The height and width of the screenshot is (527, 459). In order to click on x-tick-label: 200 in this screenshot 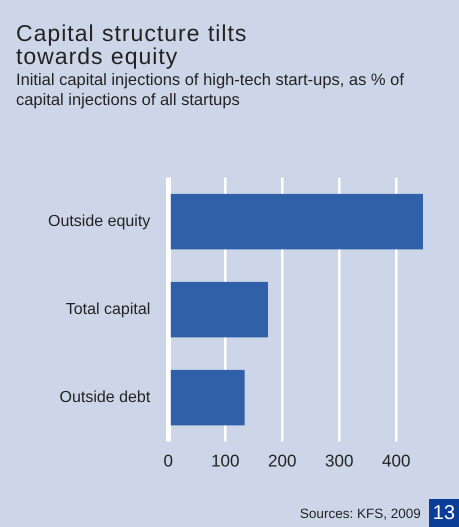, I will do `click(282, 460)`.